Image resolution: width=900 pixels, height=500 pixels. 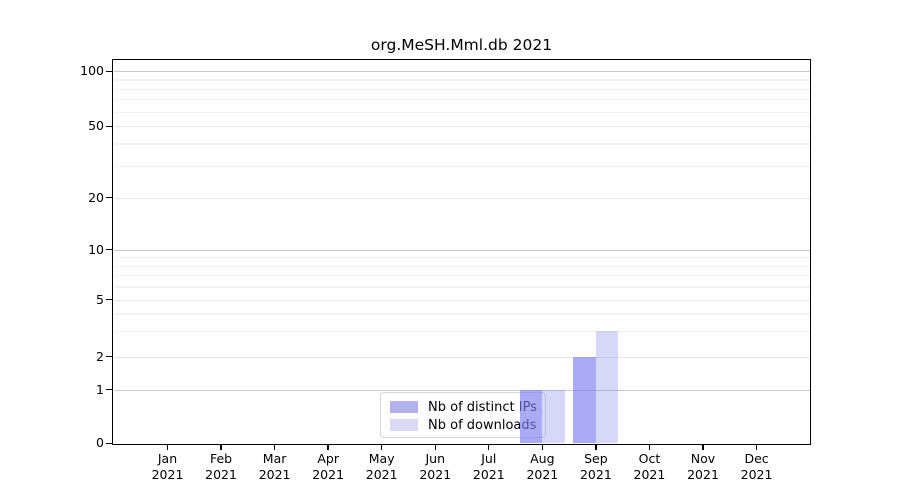 I want to click on bar-distinct-ips-sep, so click(x=584, y=400).